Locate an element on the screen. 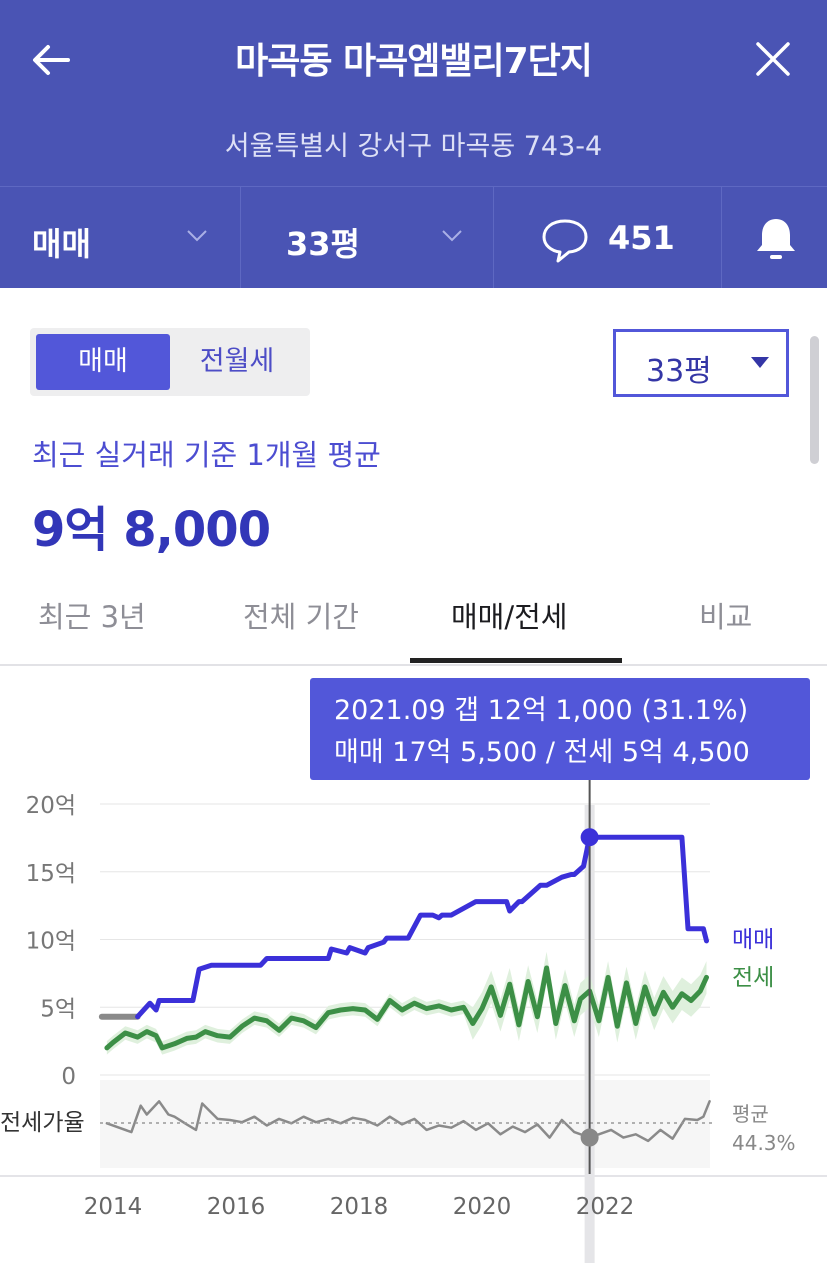 Image resolution: width=827 pixels, height=1263 pixels. tab-compare: 비교 is located at coordinates (726, 617).